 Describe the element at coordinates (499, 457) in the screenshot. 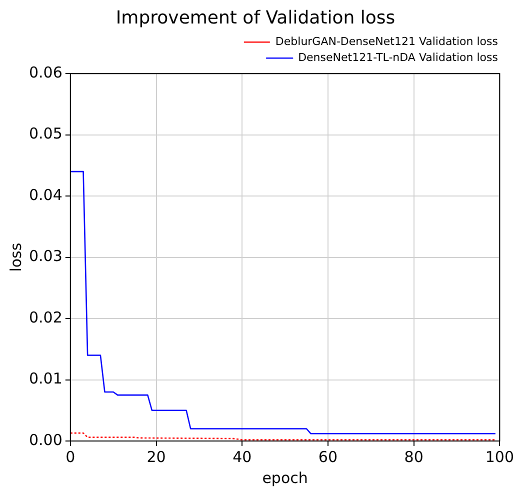

I see `x-tick-label: 100` at that location.